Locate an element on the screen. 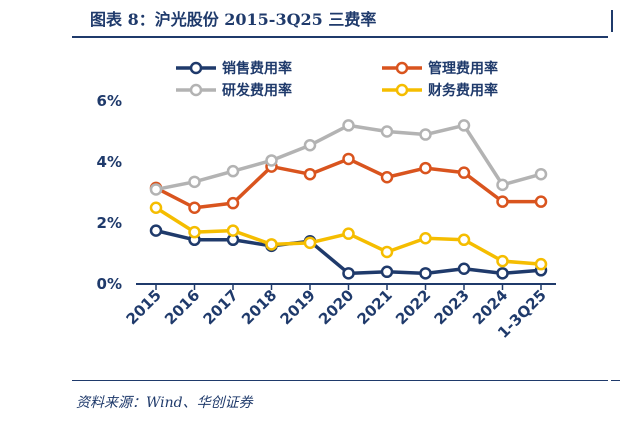  legend-item-2: 管理费用率 is located at coordinates (440, 68).